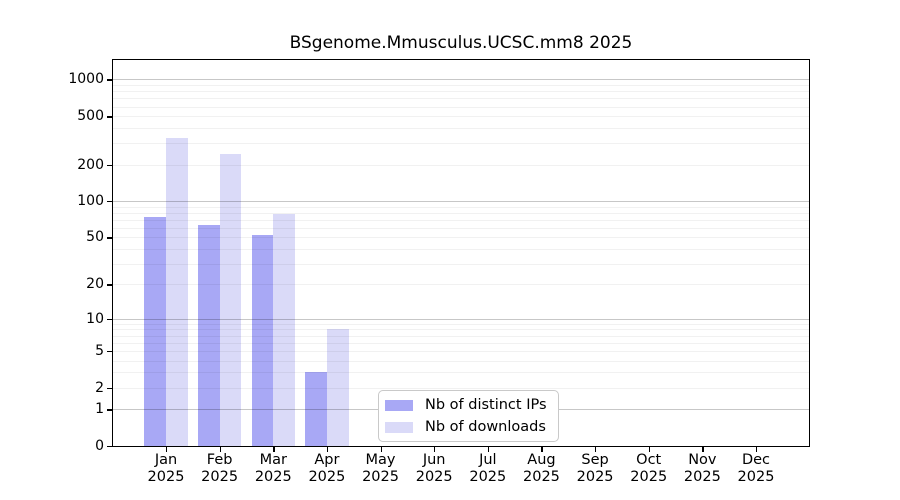 This screenshot has height=500, width=900. What do you see at coordinates (99, 409) in the screenshot?
I see `y-tick-label: 1` at bounding box center [99, 409].